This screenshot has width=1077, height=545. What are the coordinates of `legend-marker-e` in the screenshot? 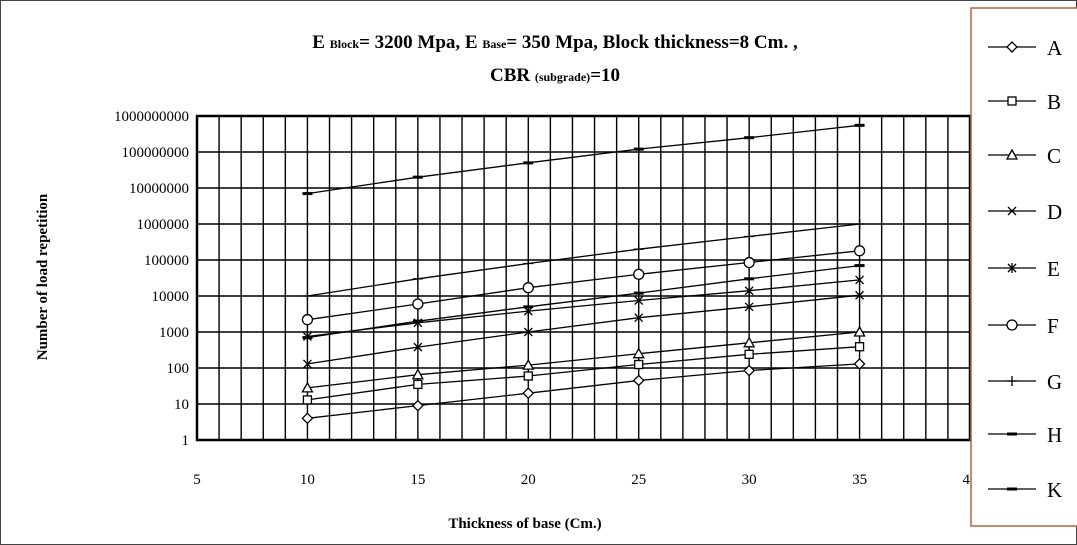 It's located at (1012, 268).